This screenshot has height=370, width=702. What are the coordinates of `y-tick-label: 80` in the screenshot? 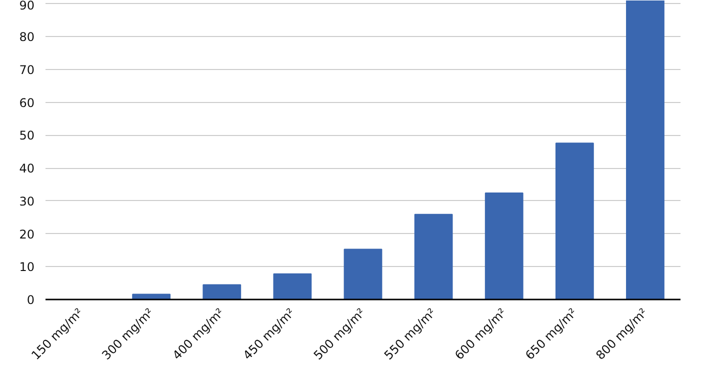 It's located at (27, 37).